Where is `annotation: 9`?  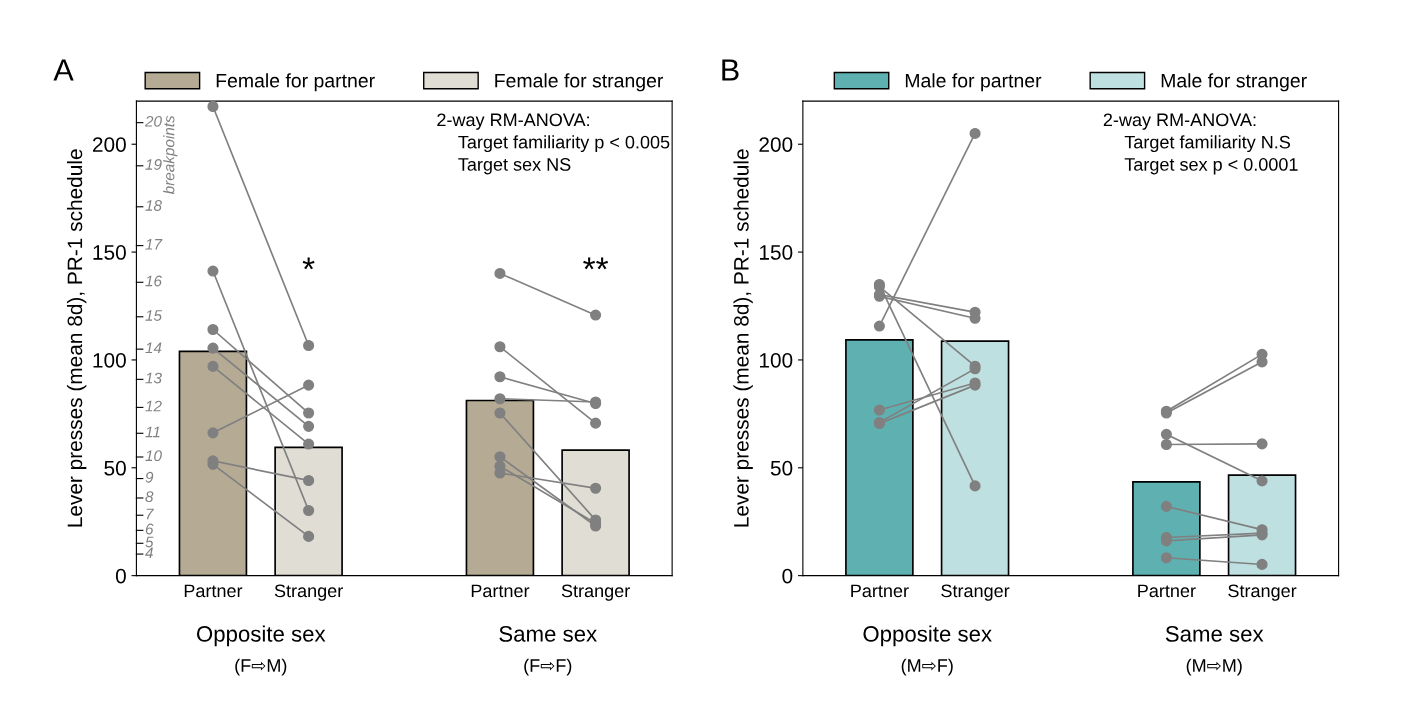 annotation: 9 is located at coordinates (149, 477).